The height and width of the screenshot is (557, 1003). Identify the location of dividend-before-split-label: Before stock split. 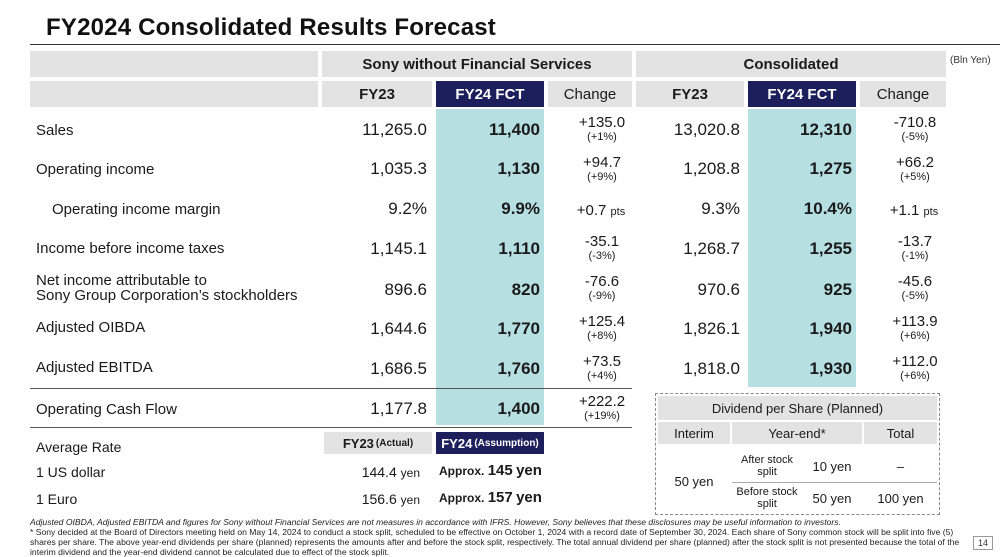
(767, 498).